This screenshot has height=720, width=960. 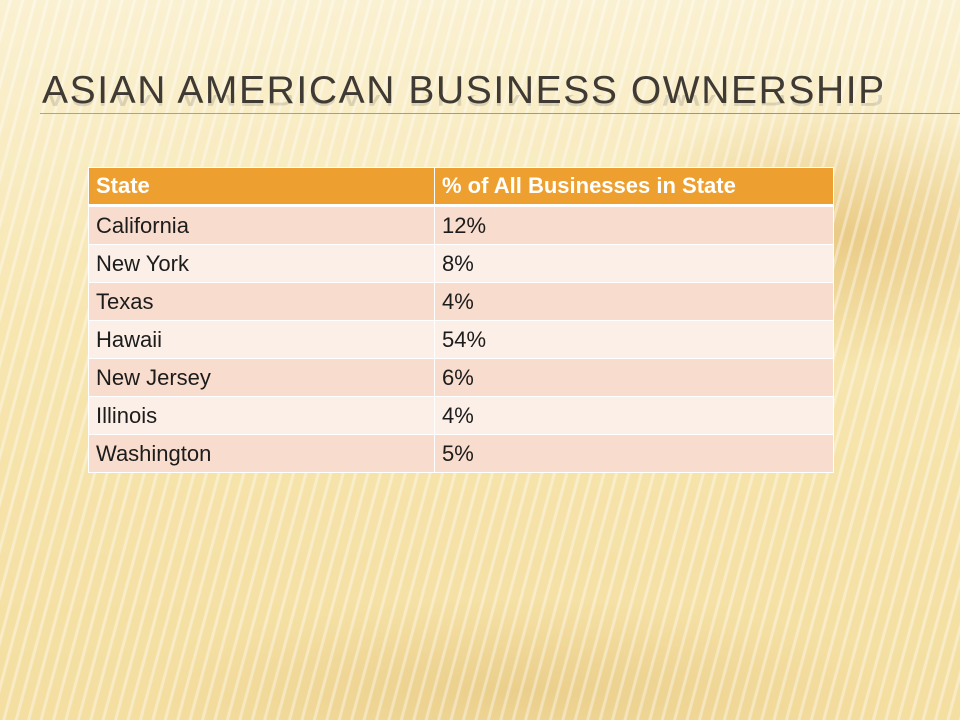 I want to click on cell-state: Hawaii, so click(x=261, y=339).